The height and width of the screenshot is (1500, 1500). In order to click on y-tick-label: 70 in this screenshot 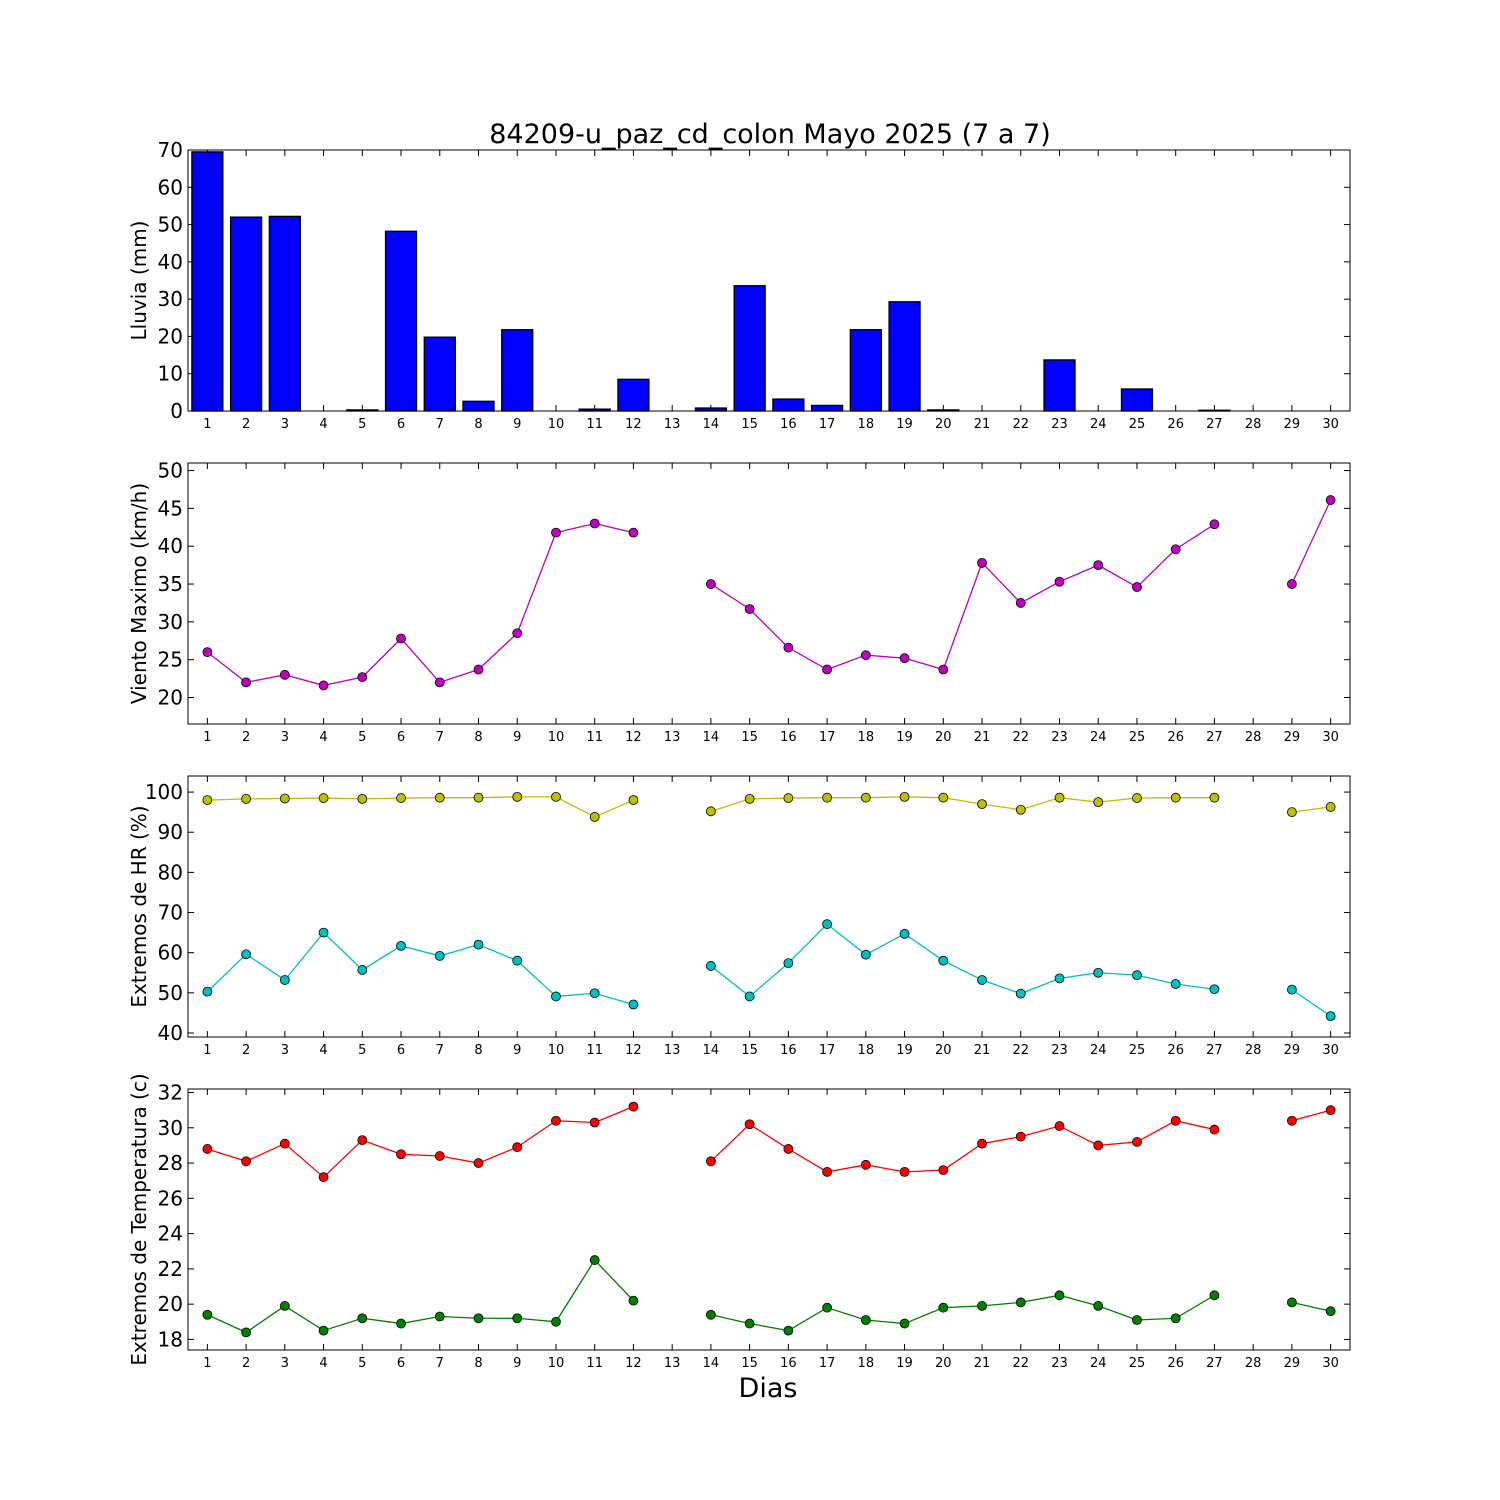, I will do `click(170, 150)`.